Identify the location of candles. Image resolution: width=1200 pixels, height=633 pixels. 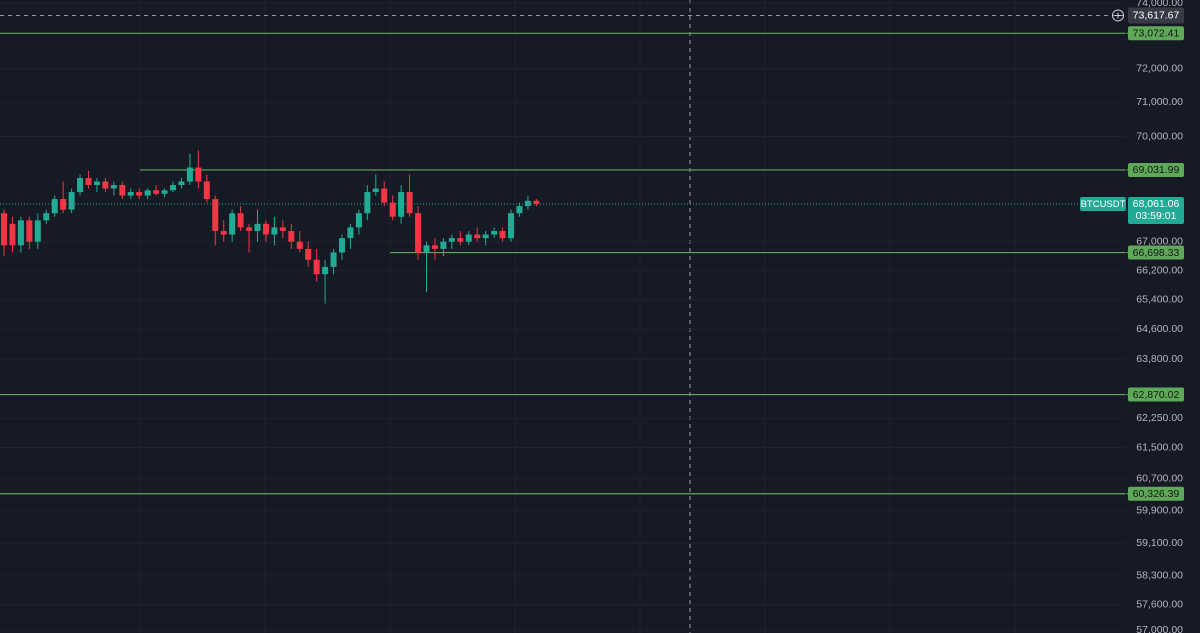
(270, 227).